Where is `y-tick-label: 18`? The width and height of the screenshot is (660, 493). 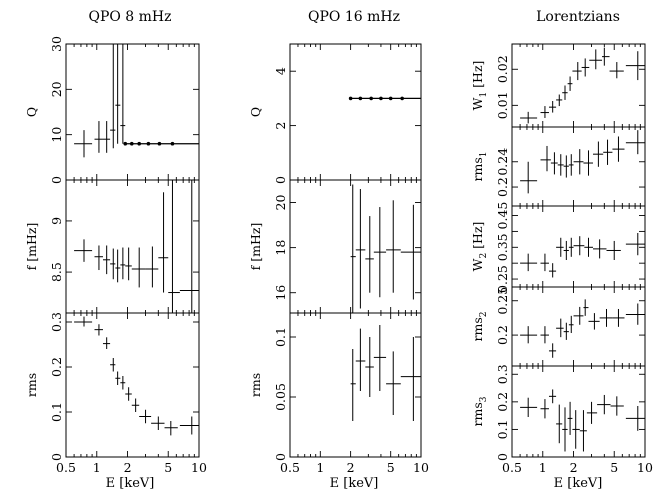
y-tick-label: 18 is located at coordinates (280, 248).